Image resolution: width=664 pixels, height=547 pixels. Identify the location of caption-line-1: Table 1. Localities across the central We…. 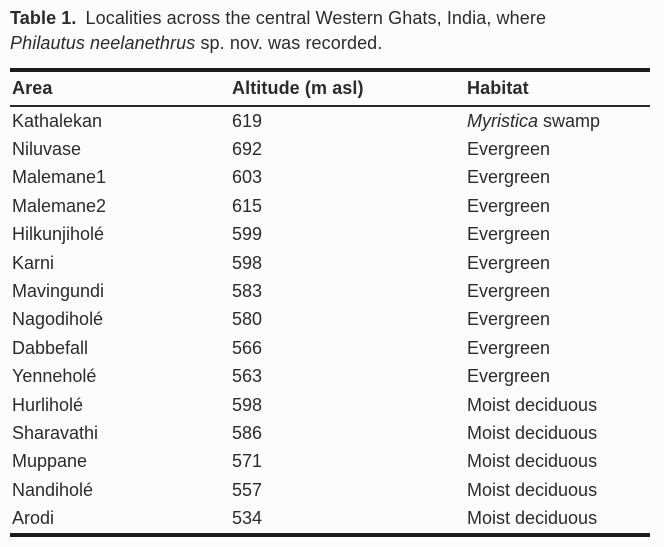
(332, 18).